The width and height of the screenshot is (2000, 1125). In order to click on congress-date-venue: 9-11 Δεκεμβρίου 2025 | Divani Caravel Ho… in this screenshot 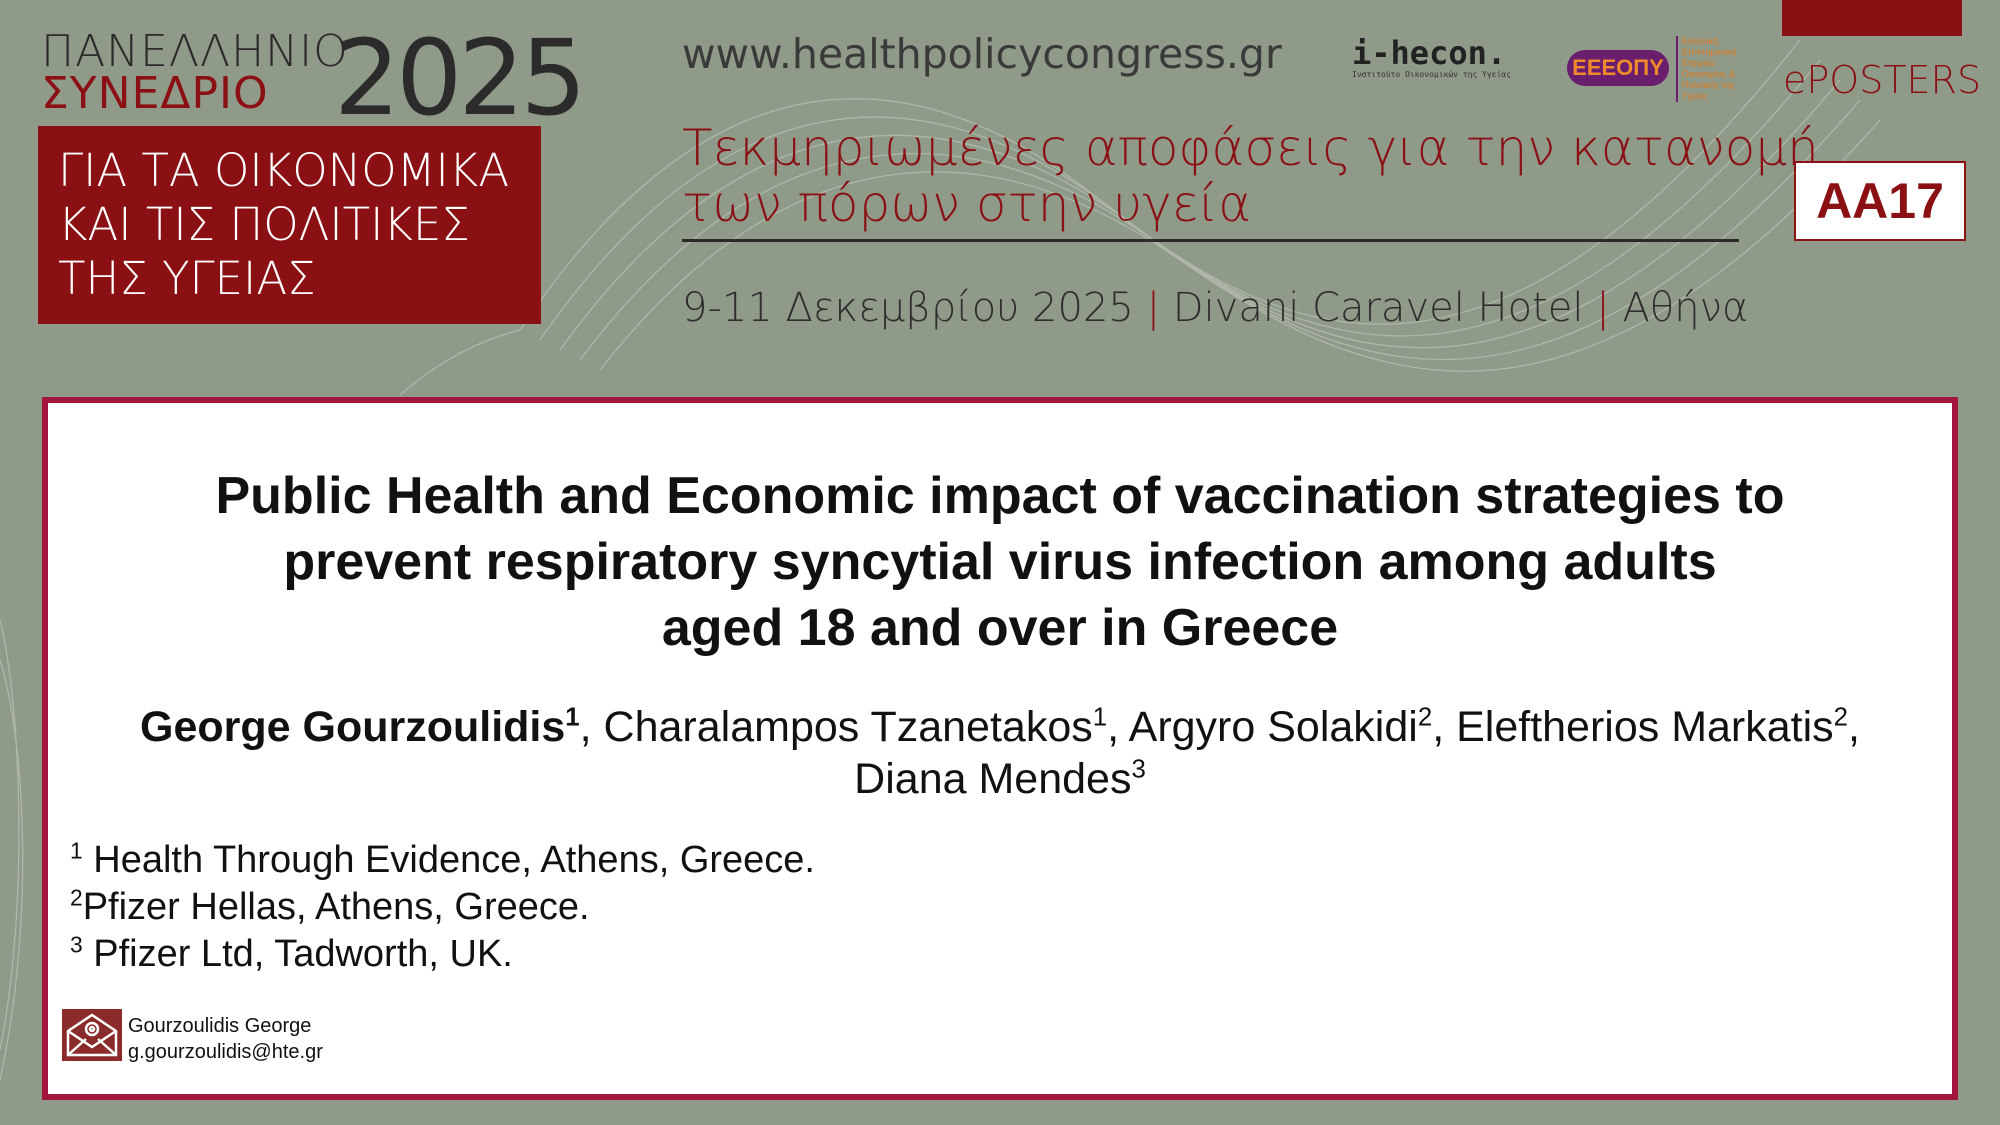, I will do `click(1215, 308)`.